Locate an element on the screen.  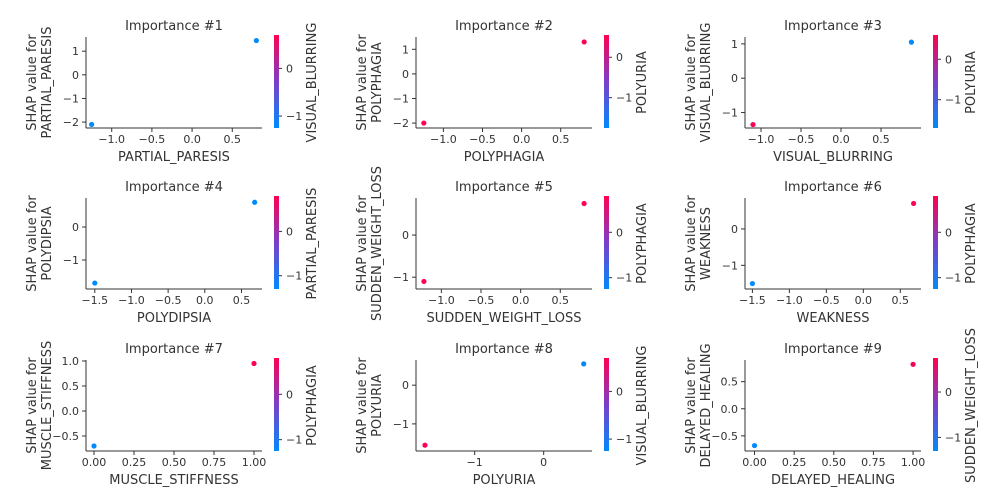
y-axis-label-line: PARTIAL_PARESIS is located at coordinates (47, 83).